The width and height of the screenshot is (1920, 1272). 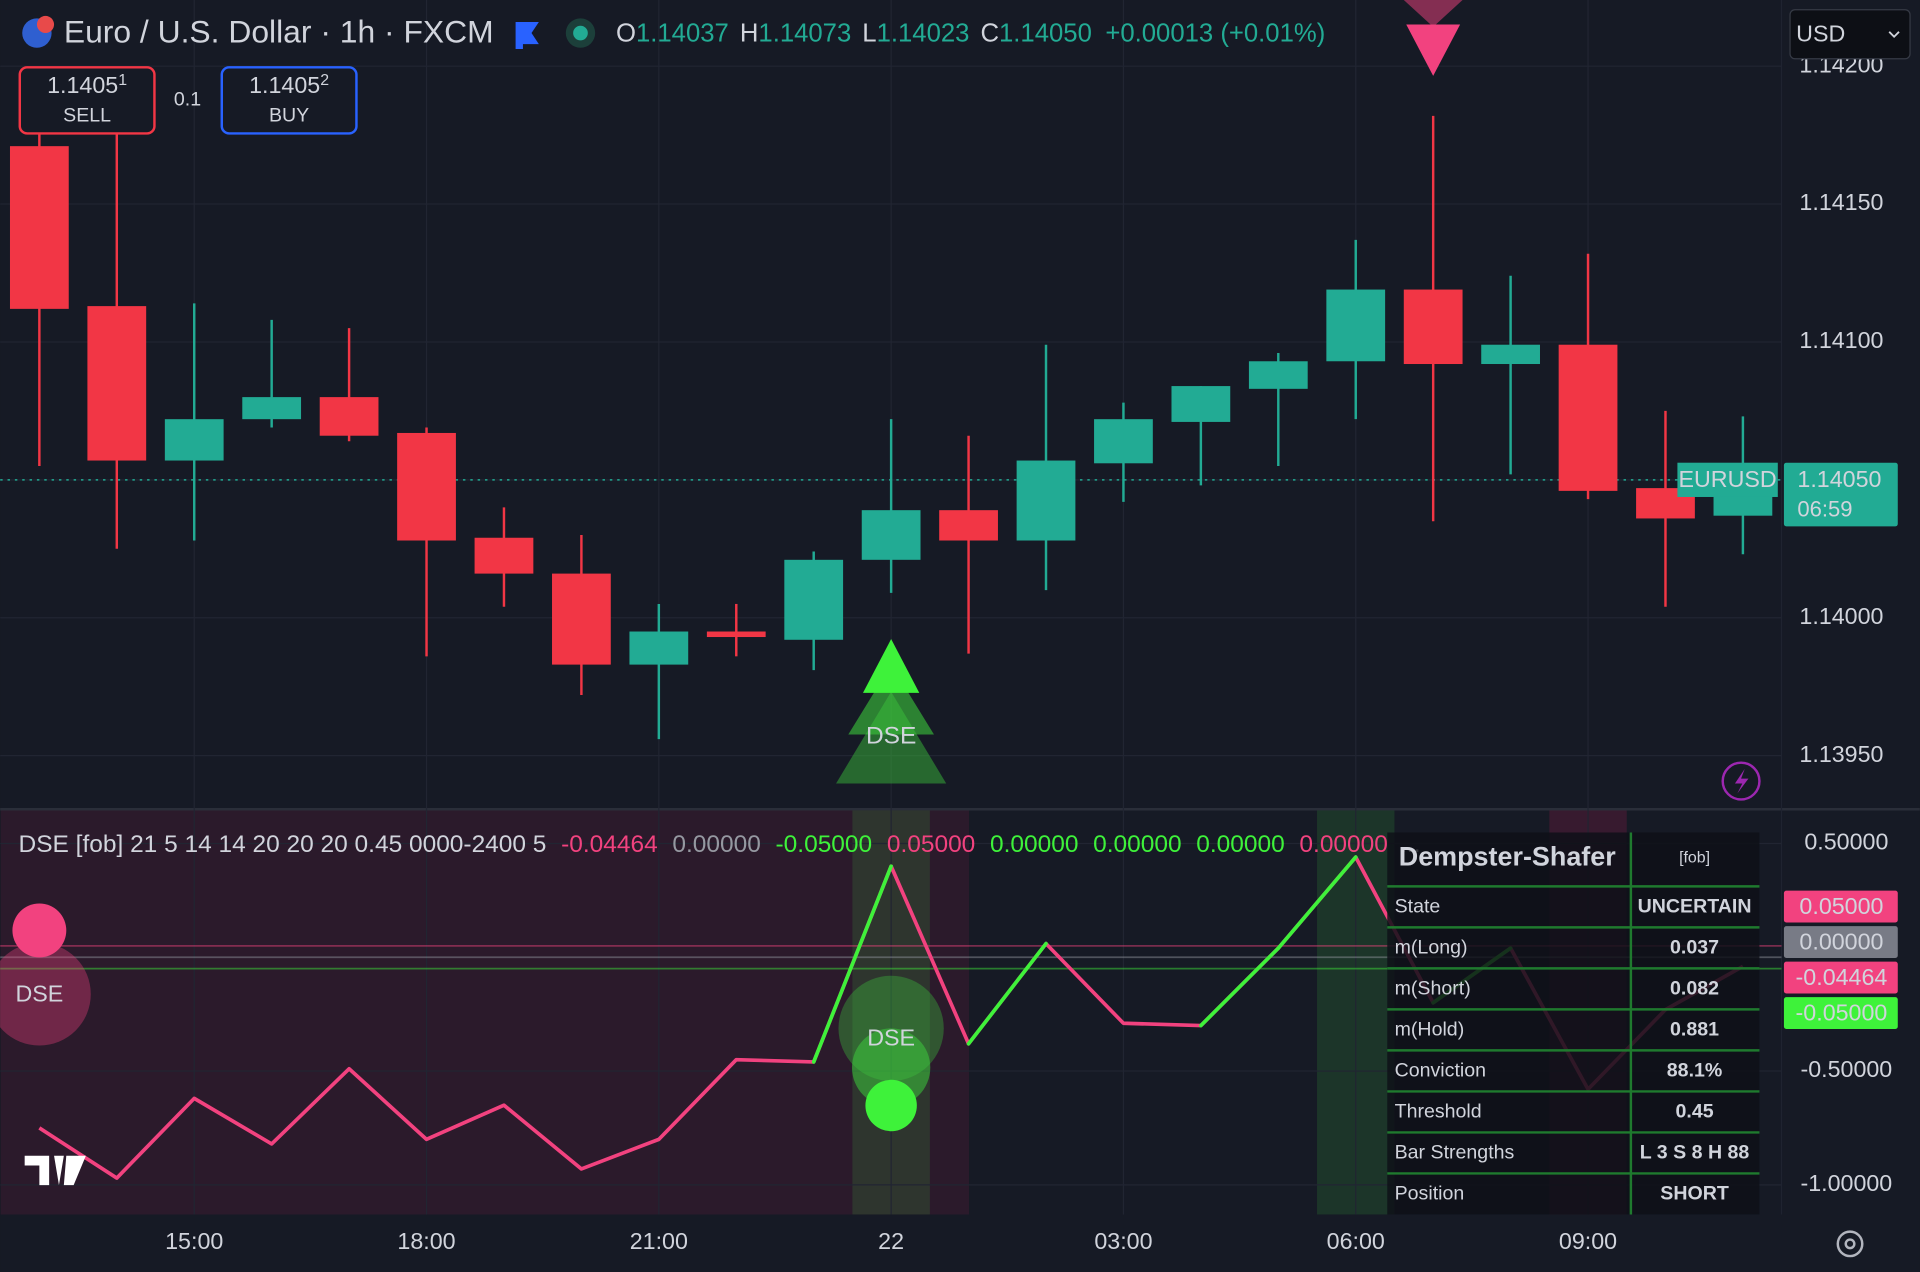 What do you see at coordinates (1894, 35) in the screenshot?
I see `dropdown-chevron` at bounding box center [1894, 35].